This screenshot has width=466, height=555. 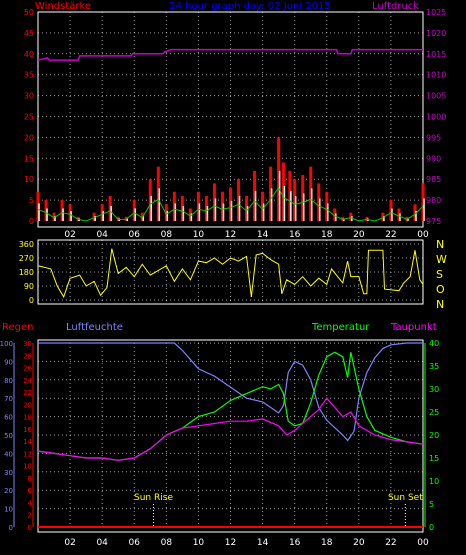 I want to click on temperature-tick-labels: 0 5 10 15 20 25 30 35 40, so click(x=434, y=435).